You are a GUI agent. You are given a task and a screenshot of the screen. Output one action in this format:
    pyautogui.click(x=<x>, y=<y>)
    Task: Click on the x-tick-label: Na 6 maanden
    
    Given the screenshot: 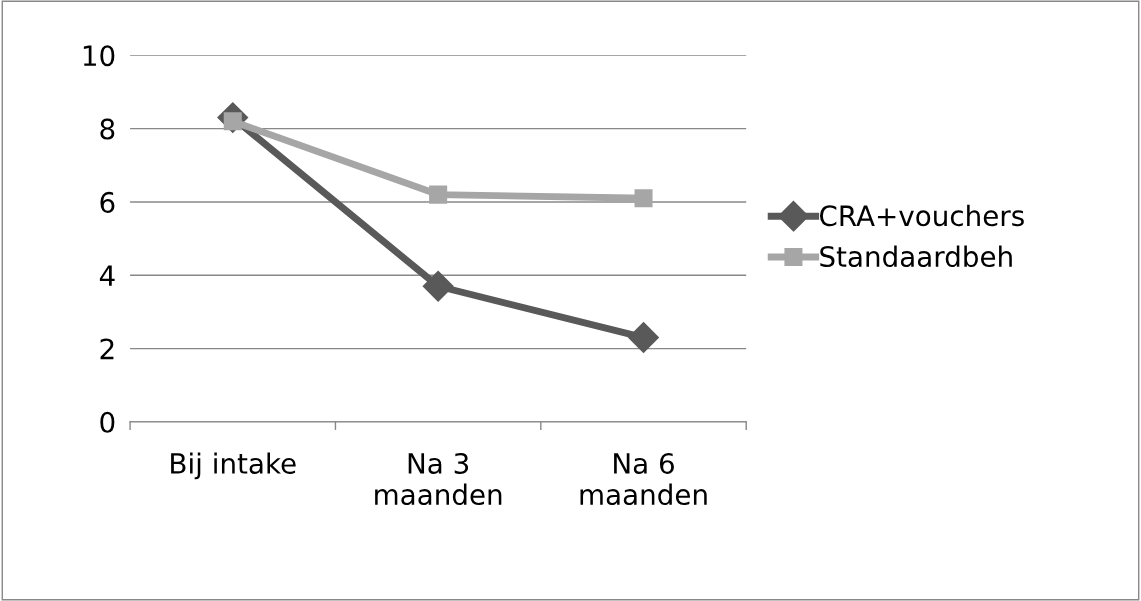 What is the action you would take?
    pyautogui.click(x=643, y=479)
    